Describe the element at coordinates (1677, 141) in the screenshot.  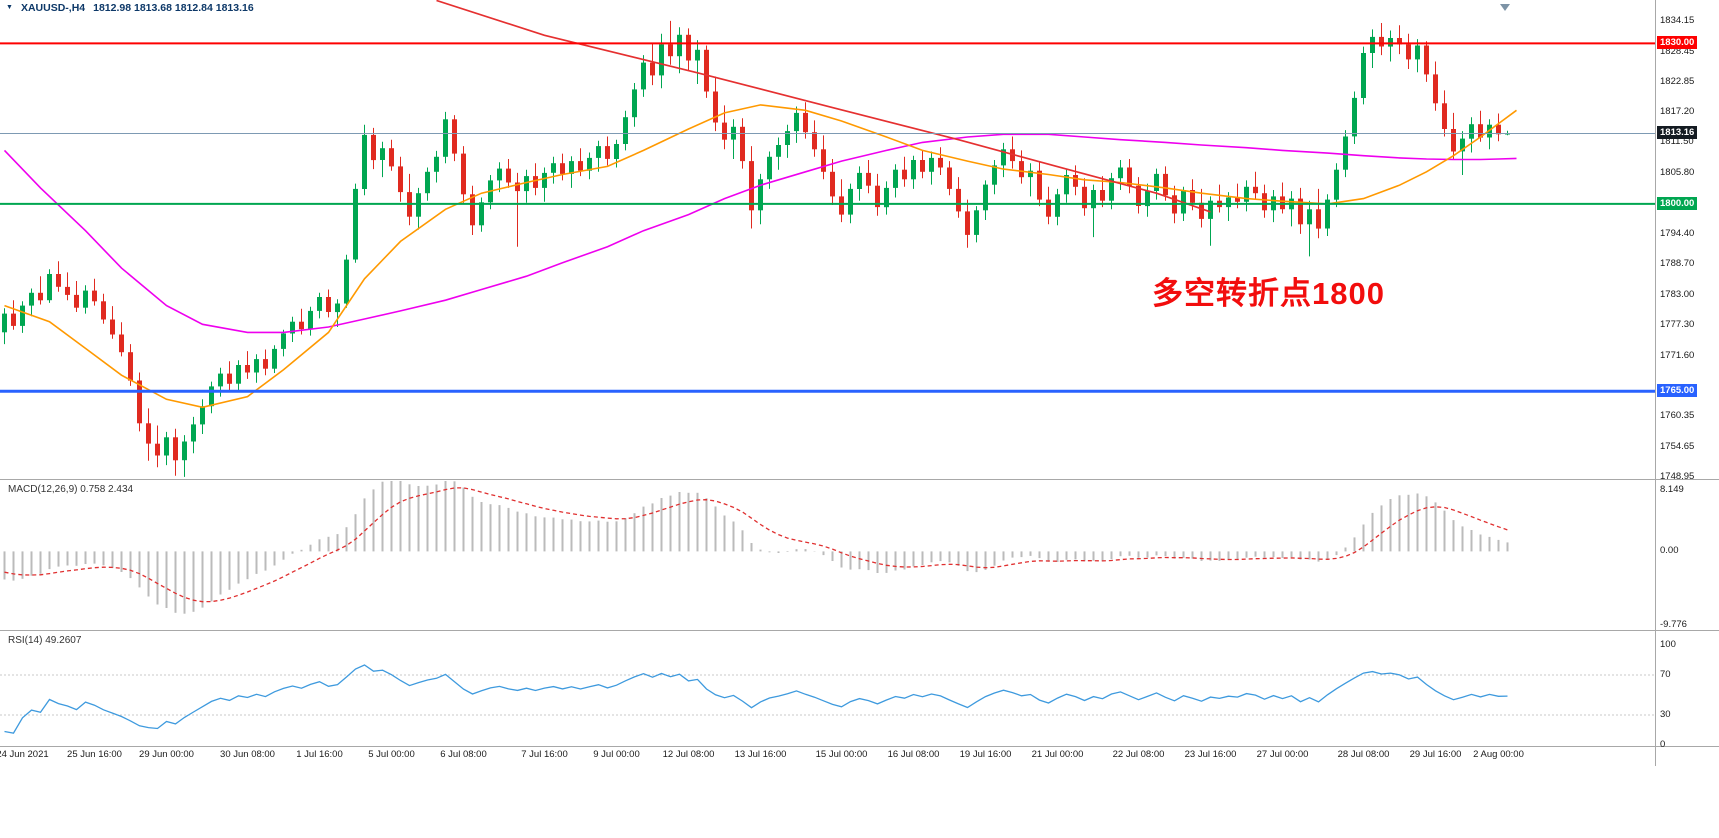
I see `axis-tick: 1811.50` at that location.